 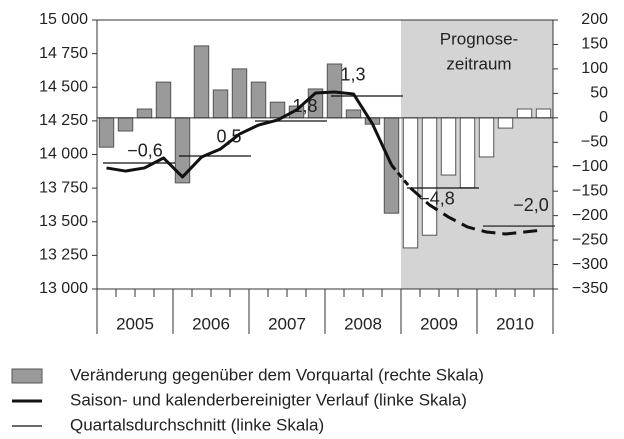 What do you see at coordinates (594, 68) in the screenshot?
I see `y2-tick-label: 100` at bounding box center [594, 68].